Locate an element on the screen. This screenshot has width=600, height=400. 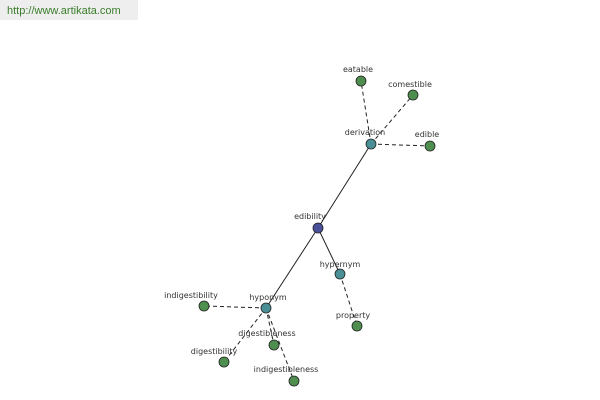
node-label: eatable is located at coordinates (358, 69).